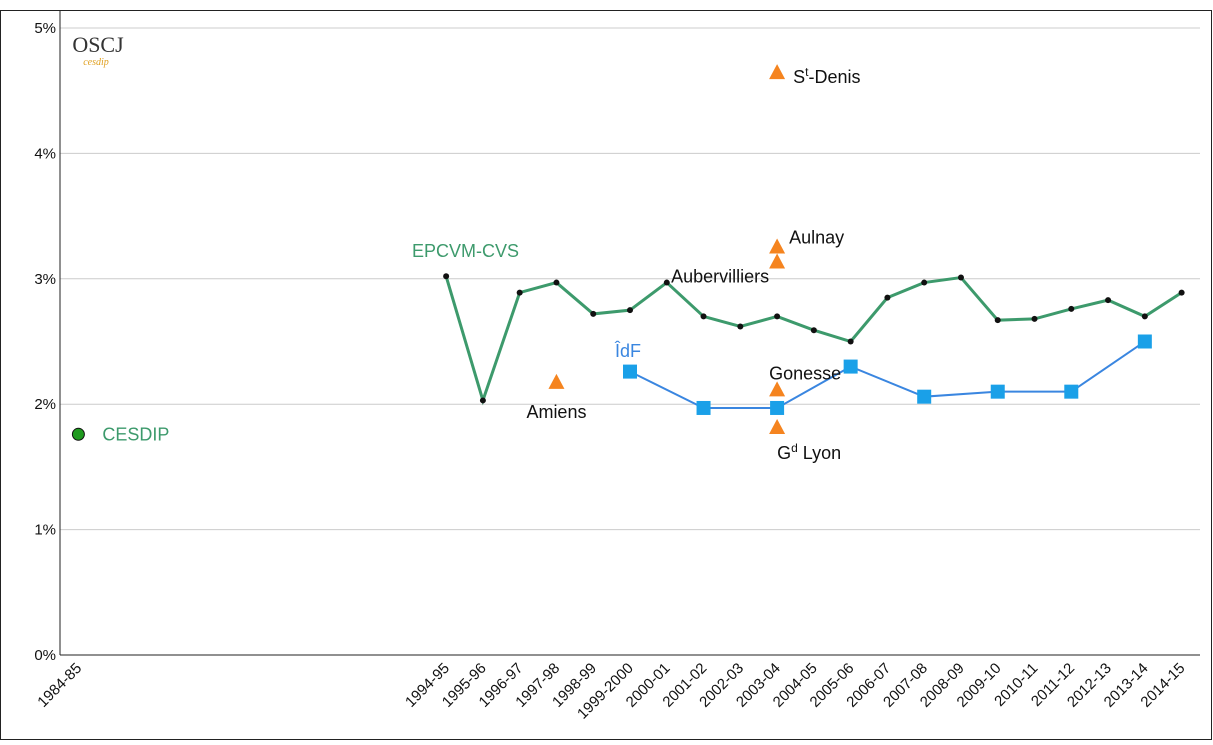  I want to click on label-part: S, so click(799, 77).